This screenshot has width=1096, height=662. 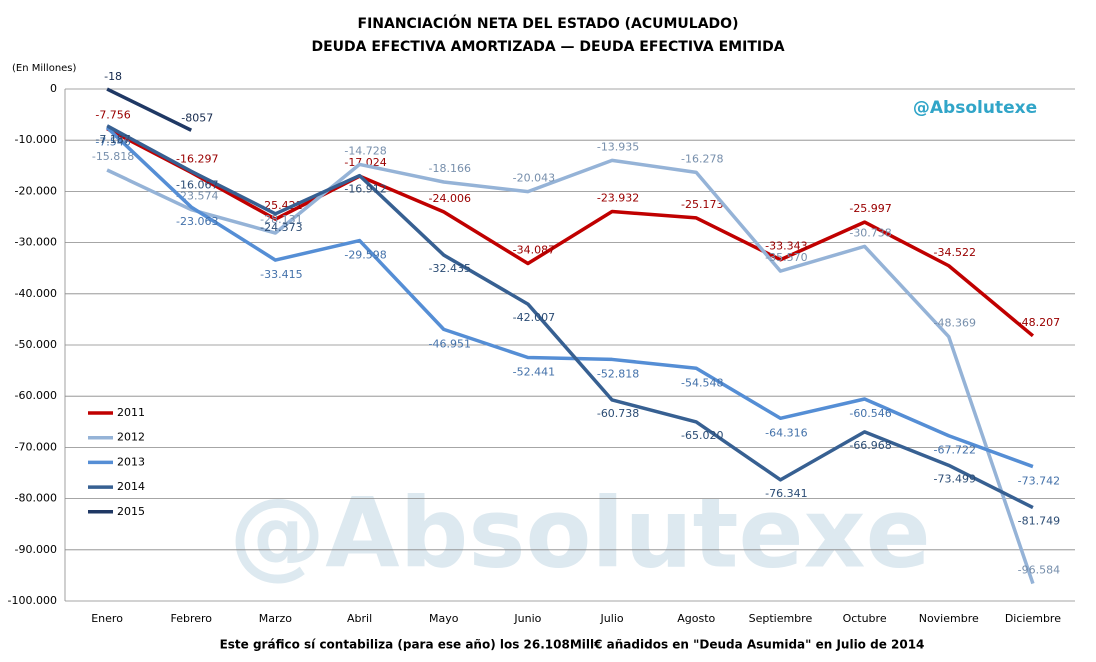 What do you see at coordinates (450, 168) in the screenshot?
I see `data-label: -18.166` at bounding box center [450, 168].